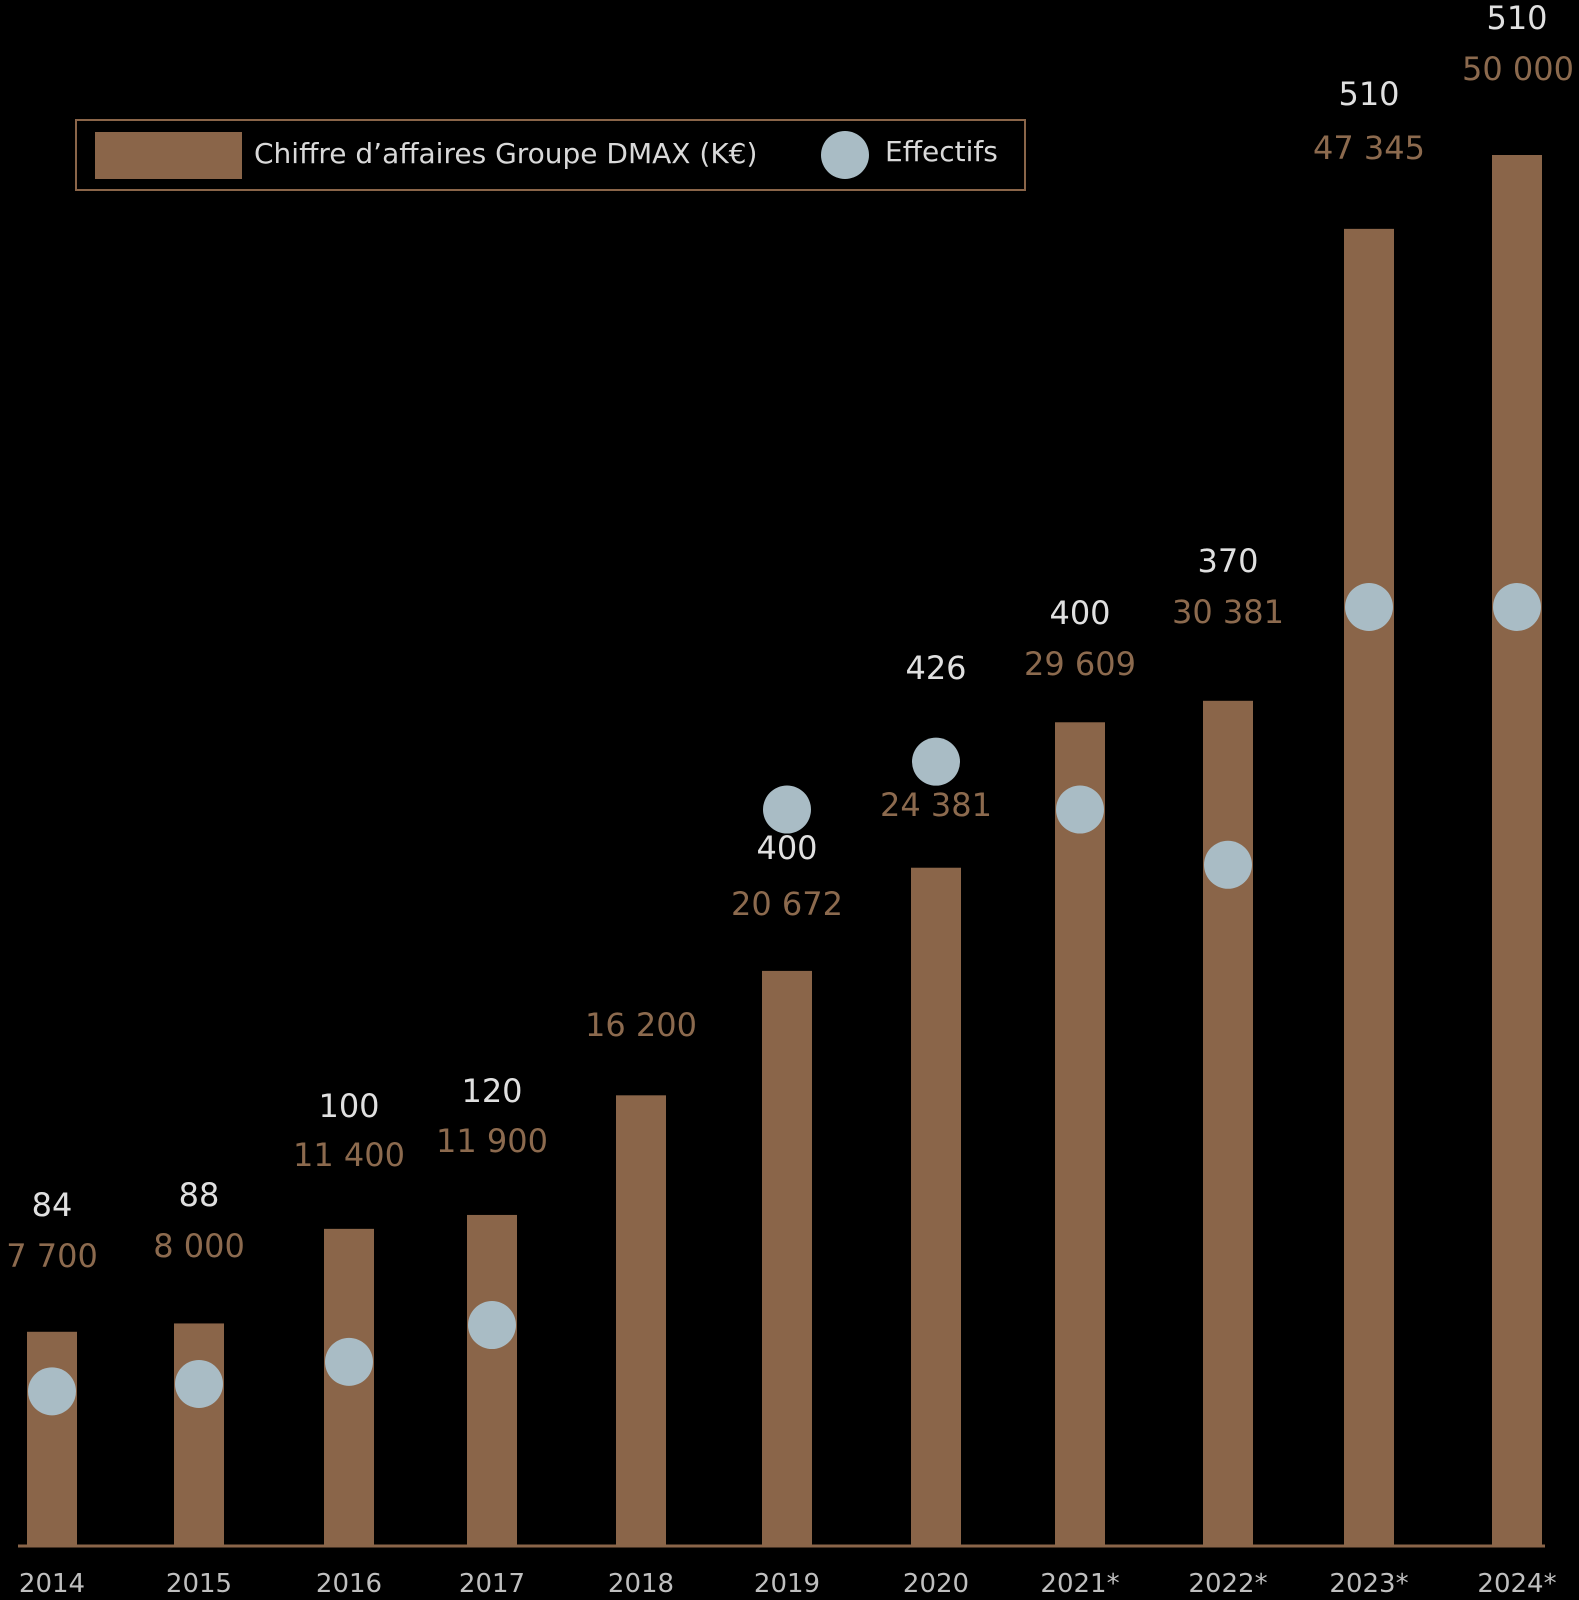  I want to click on legend-box, so click(550, 155).